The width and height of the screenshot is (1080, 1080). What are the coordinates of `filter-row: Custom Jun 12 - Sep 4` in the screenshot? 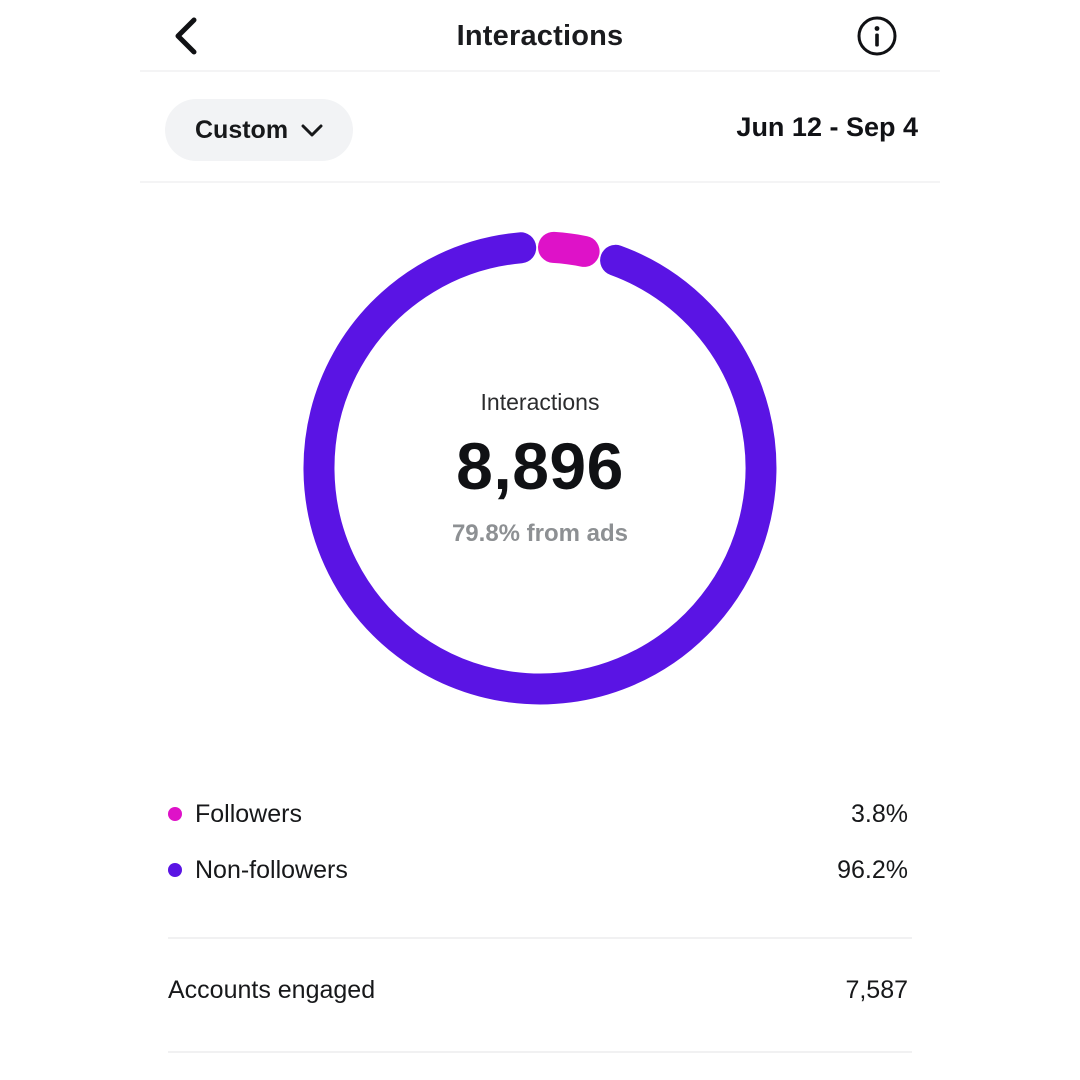 It's located at (540, 127).